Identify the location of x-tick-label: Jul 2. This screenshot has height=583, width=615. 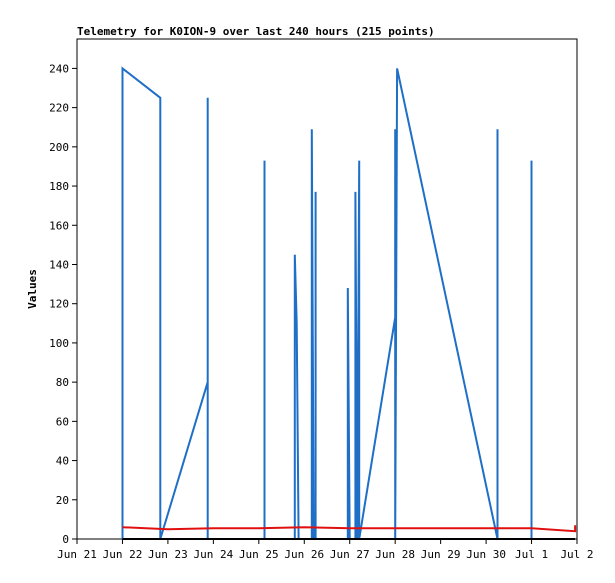
(576, 554).